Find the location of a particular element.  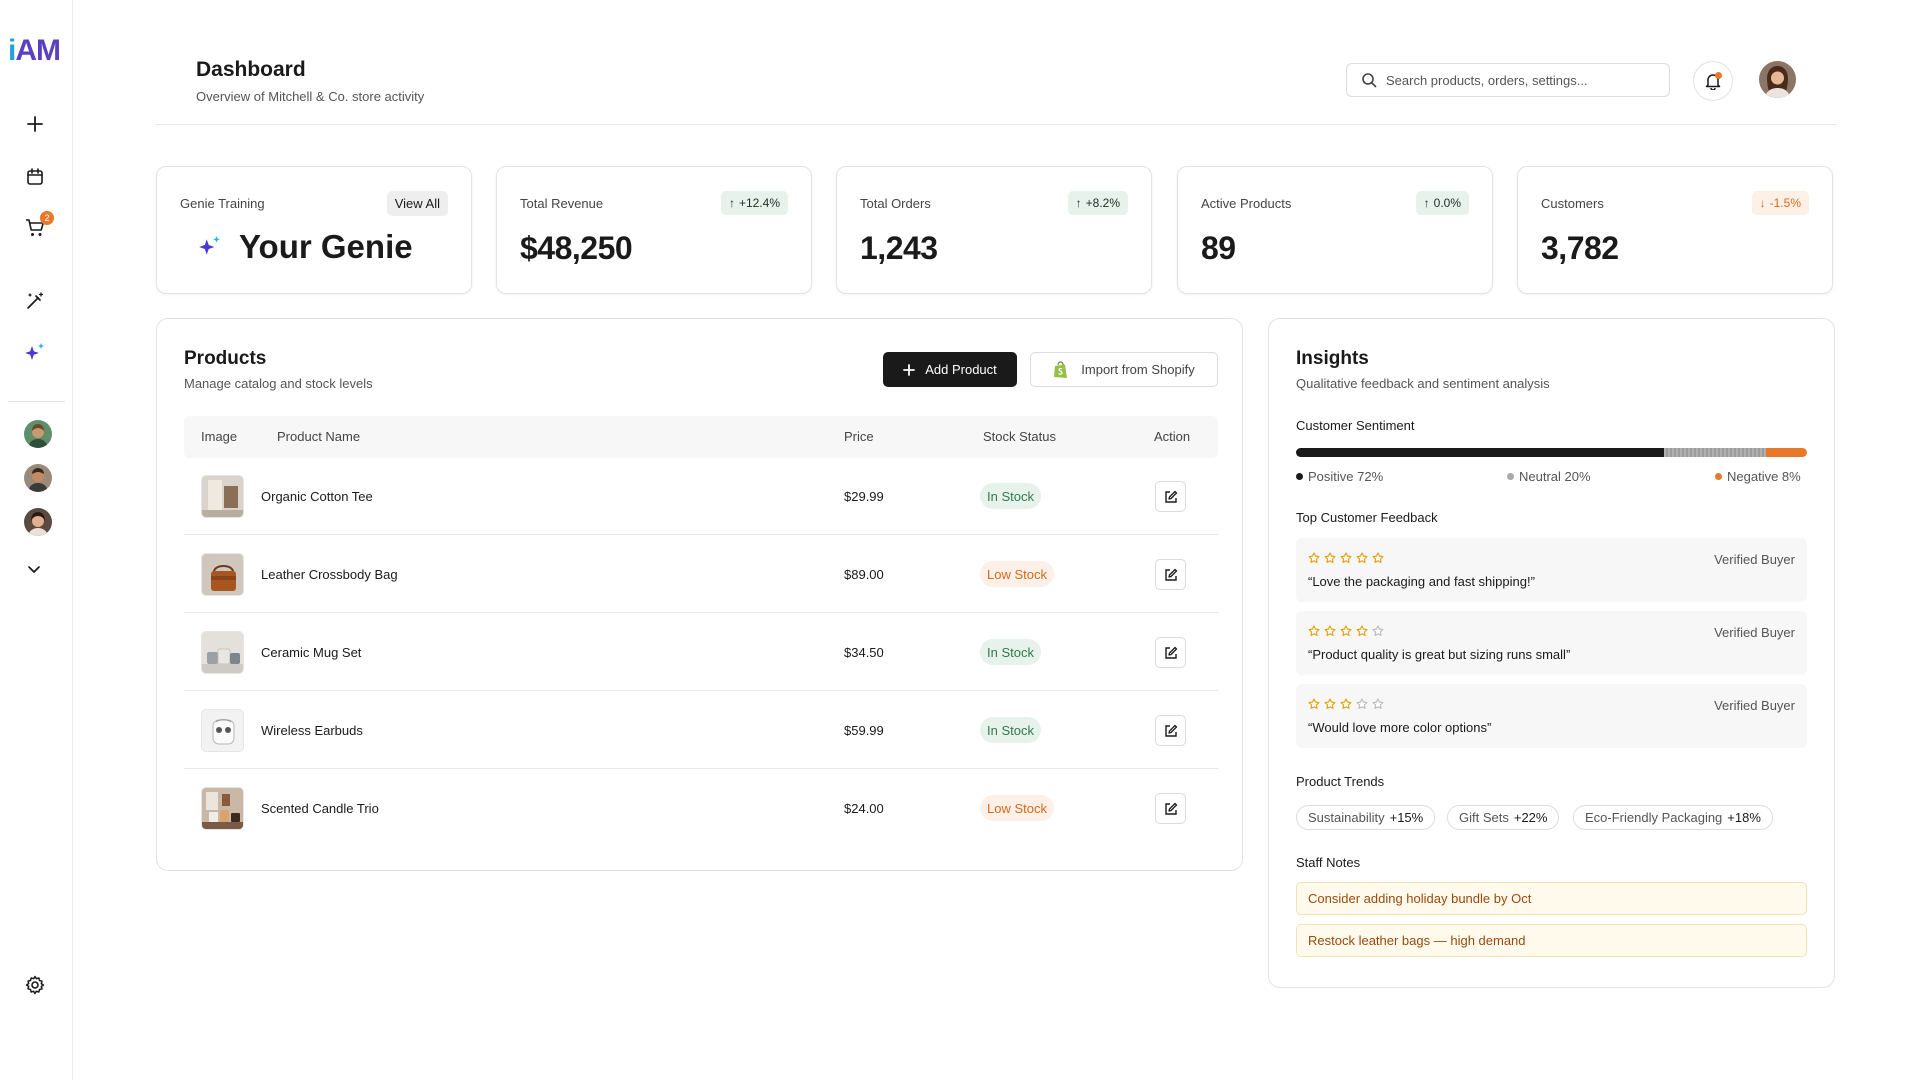

trend-chip: Gift Sets +22% is located at coordinates (1503, 817).